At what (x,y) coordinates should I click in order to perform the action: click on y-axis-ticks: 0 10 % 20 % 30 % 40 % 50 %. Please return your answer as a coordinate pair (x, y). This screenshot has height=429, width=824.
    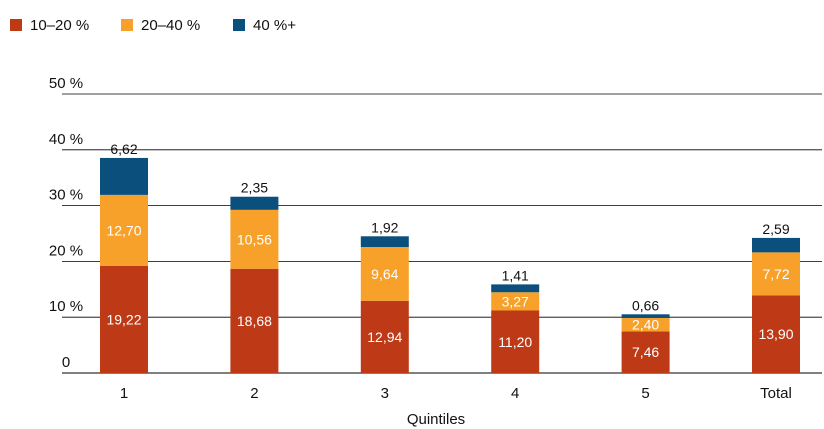
    Looking at the image, I should click on (66, 223).